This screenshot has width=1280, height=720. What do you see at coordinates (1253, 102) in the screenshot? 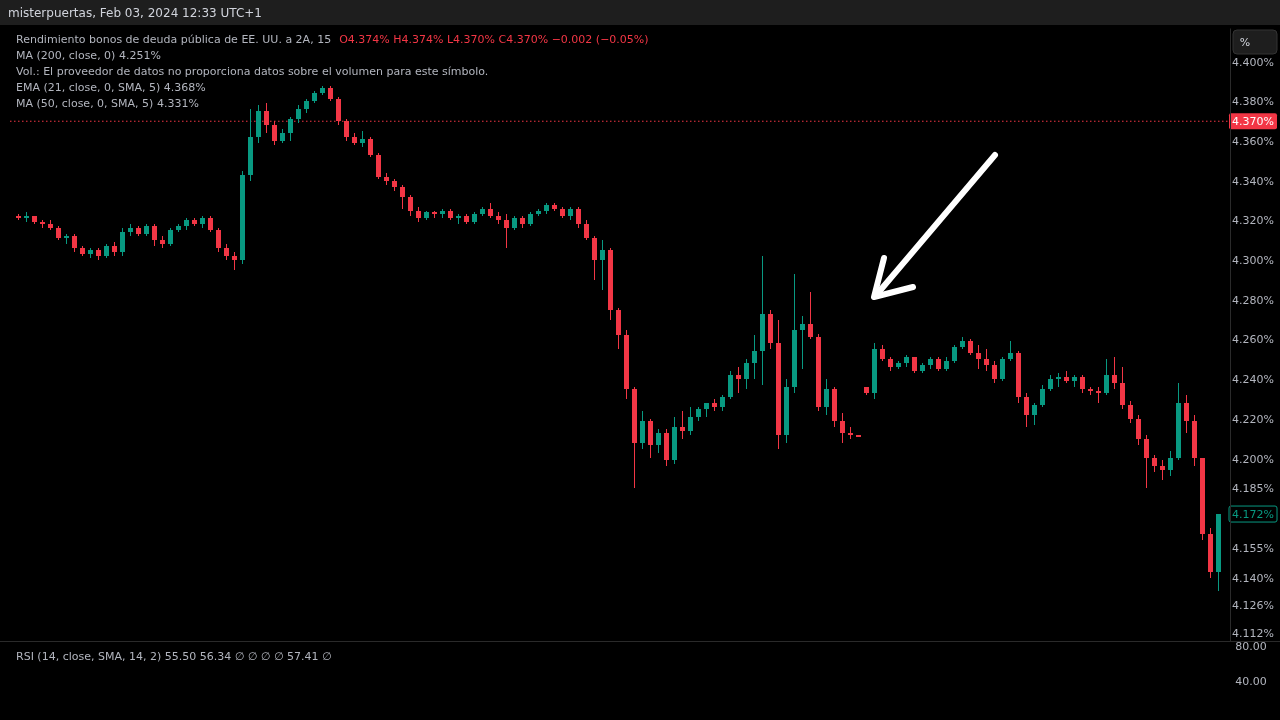
I see `y-tick-label: 4.380%` at bounding box center [1253, 102].